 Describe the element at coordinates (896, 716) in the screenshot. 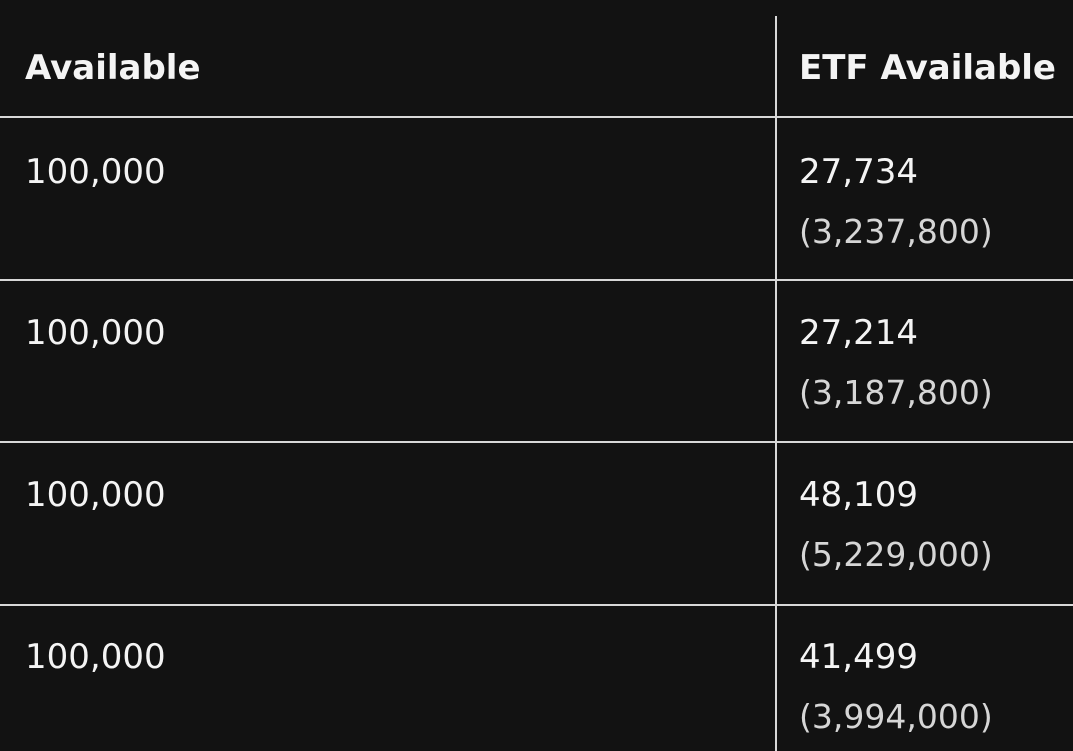

I see `cell-etf-sub-value: (3,994,000)` at that location.